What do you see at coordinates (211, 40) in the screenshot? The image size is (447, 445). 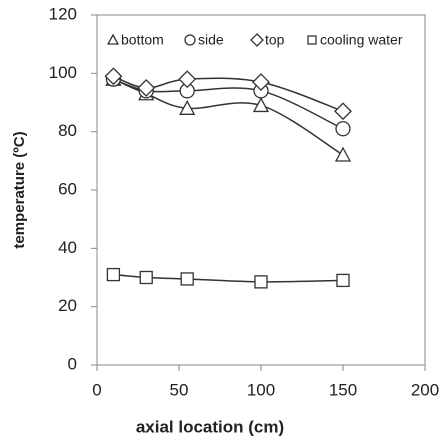 I see `legend-label: side` at bounding box center [211, 40].